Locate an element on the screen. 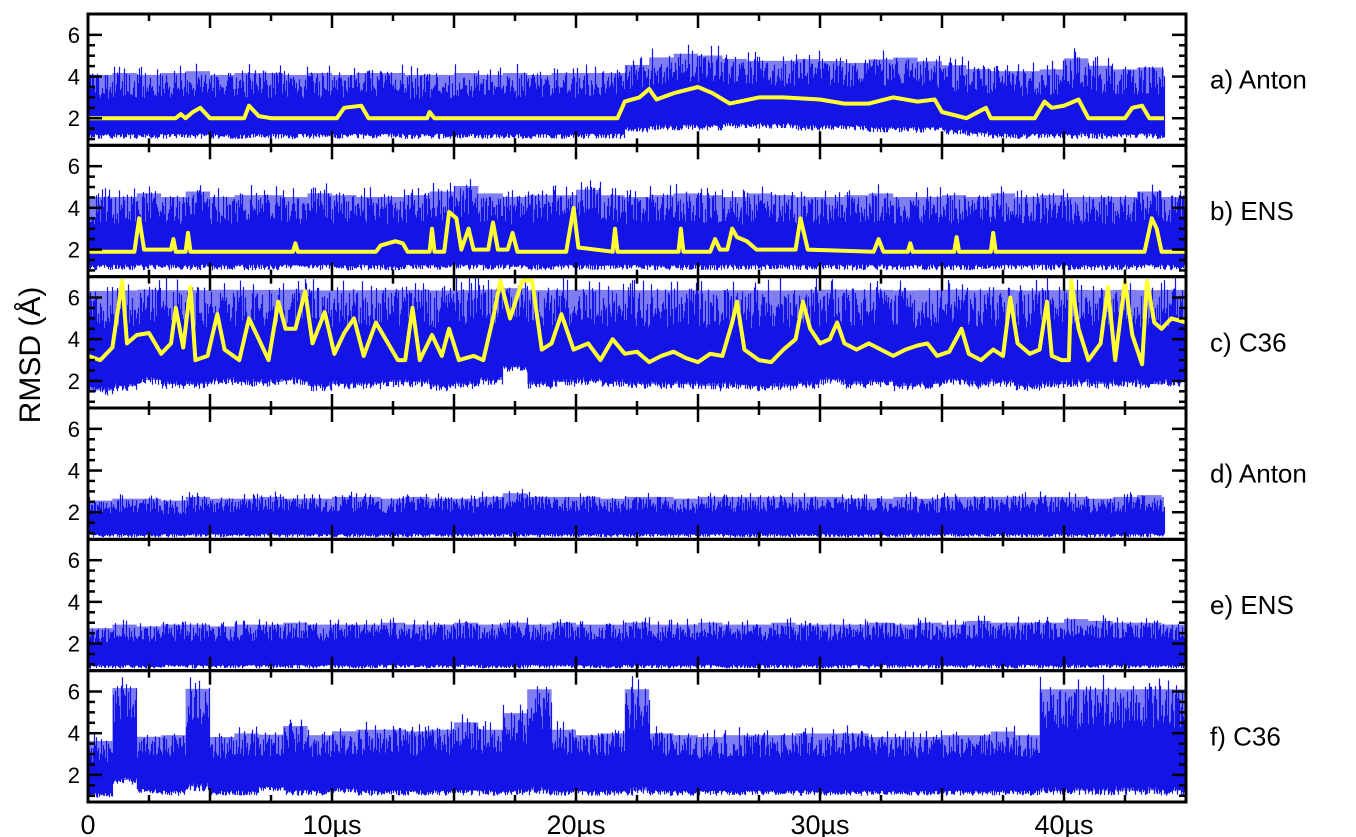 Image resolution: width=1356 pixels, height=837 pixels. x-tick-label: 40µs is located at coordinates (1063, 823).